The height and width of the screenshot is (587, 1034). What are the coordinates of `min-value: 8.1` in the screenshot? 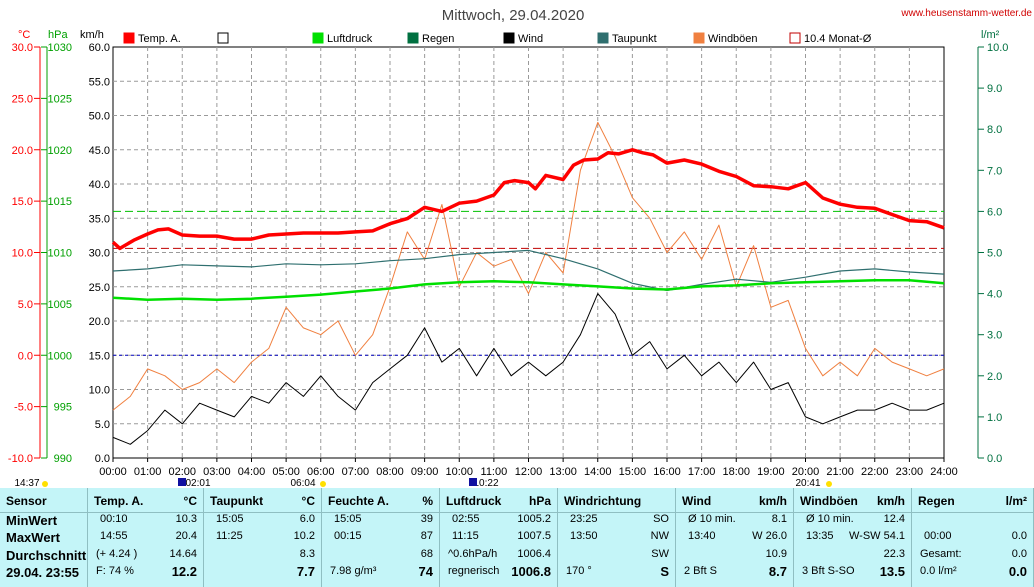 It's located at (779, 519).